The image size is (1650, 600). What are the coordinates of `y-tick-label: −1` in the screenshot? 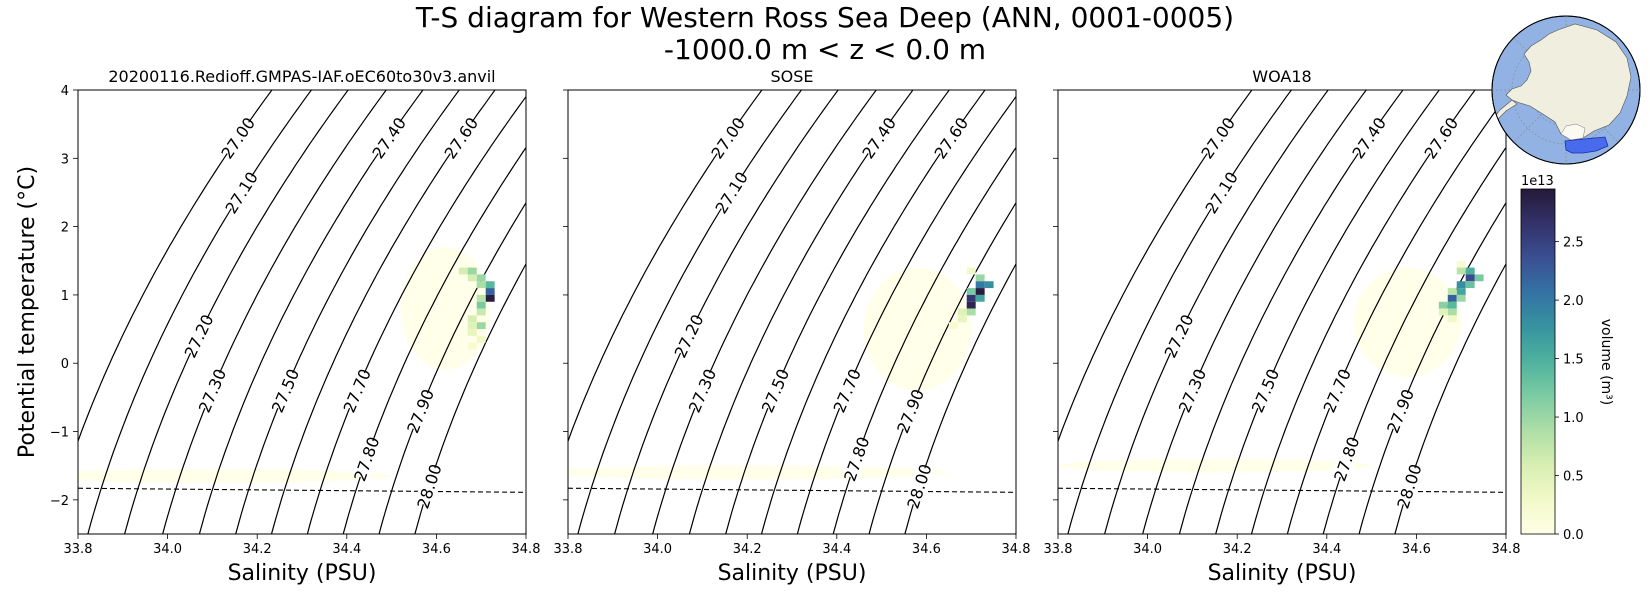 It's located at (59, 433).